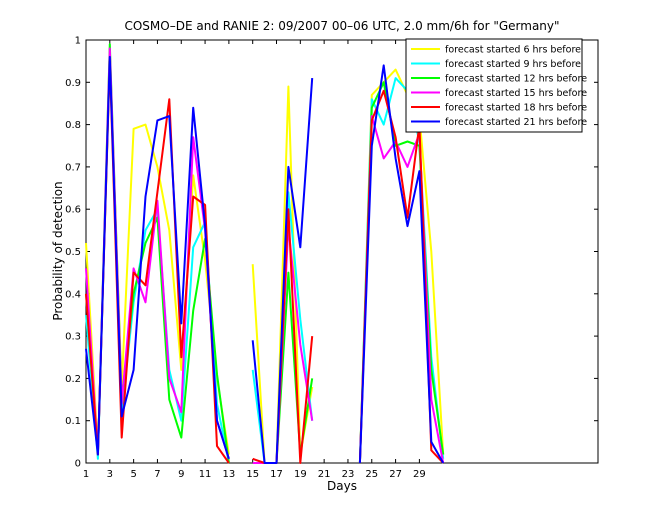  Describe the element at coordinates (86, 474) in the screenshot. I see `x-tick-label: 1` at that location.